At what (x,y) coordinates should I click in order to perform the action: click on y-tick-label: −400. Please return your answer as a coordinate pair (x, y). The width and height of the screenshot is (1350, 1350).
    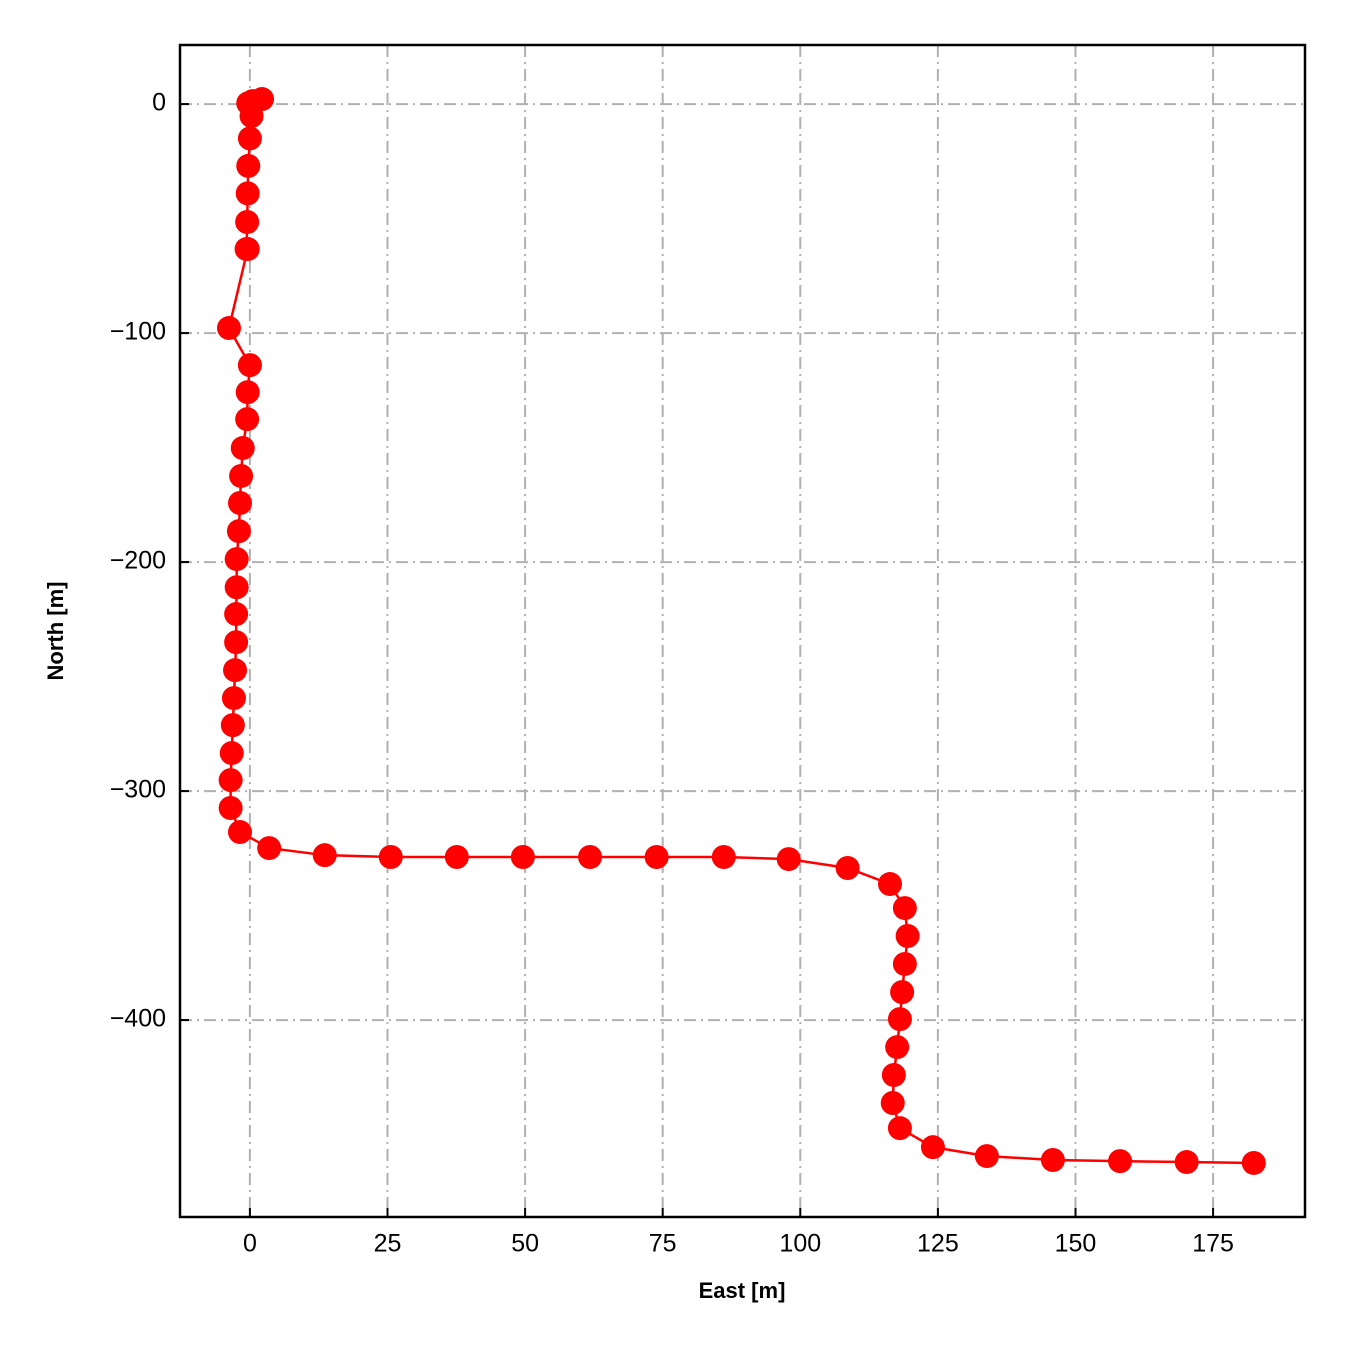
    Looking at the image, I should click on (138, 1019).